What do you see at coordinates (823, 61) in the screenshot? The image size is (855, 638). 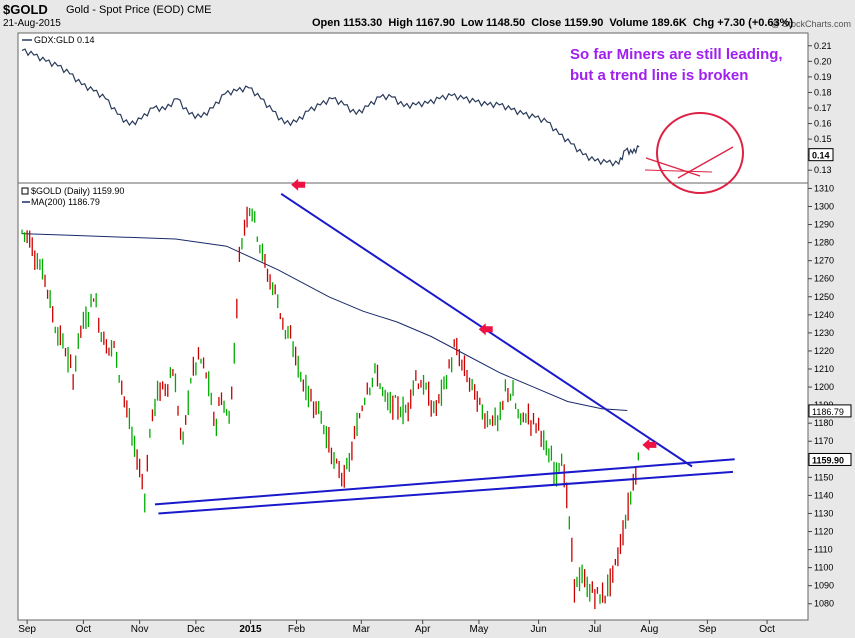 I see `y-tick-label: 0.20` at bounding box center [823, 61].